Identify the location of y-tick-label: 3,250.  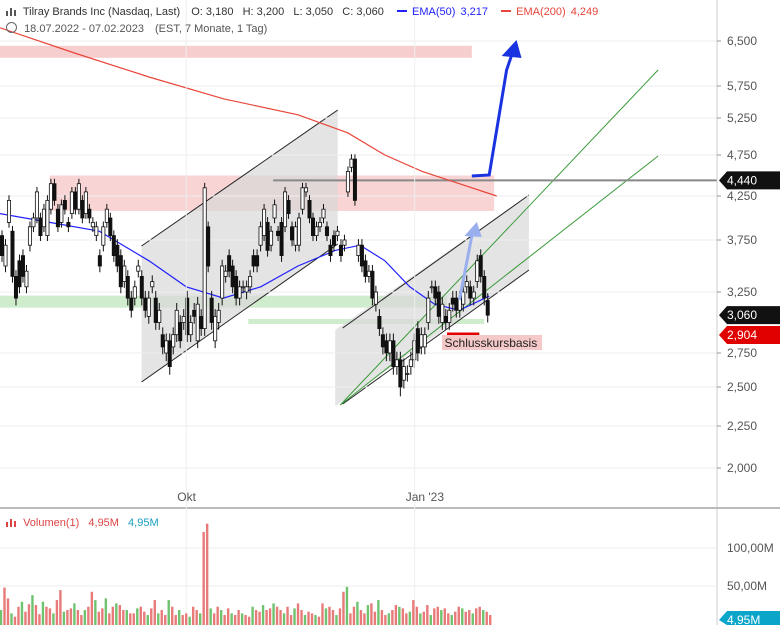
(742, 292).